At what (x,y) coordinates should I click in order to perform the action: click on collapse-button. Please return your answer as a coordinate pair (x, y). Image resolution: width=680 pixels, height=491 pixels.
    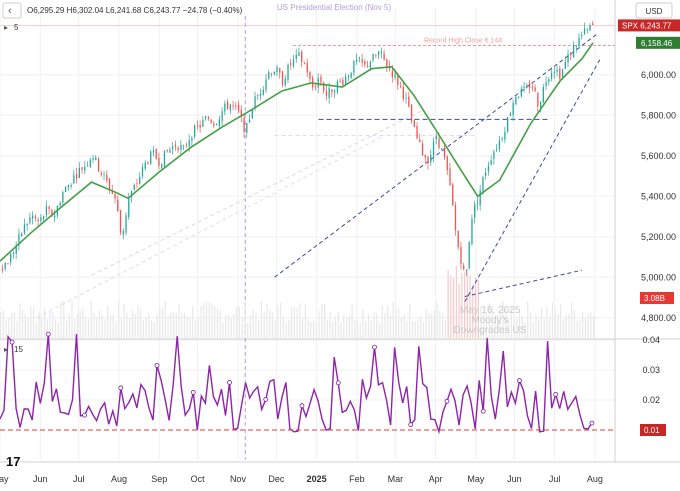
    Looking at the image, I should click on (12, 10).